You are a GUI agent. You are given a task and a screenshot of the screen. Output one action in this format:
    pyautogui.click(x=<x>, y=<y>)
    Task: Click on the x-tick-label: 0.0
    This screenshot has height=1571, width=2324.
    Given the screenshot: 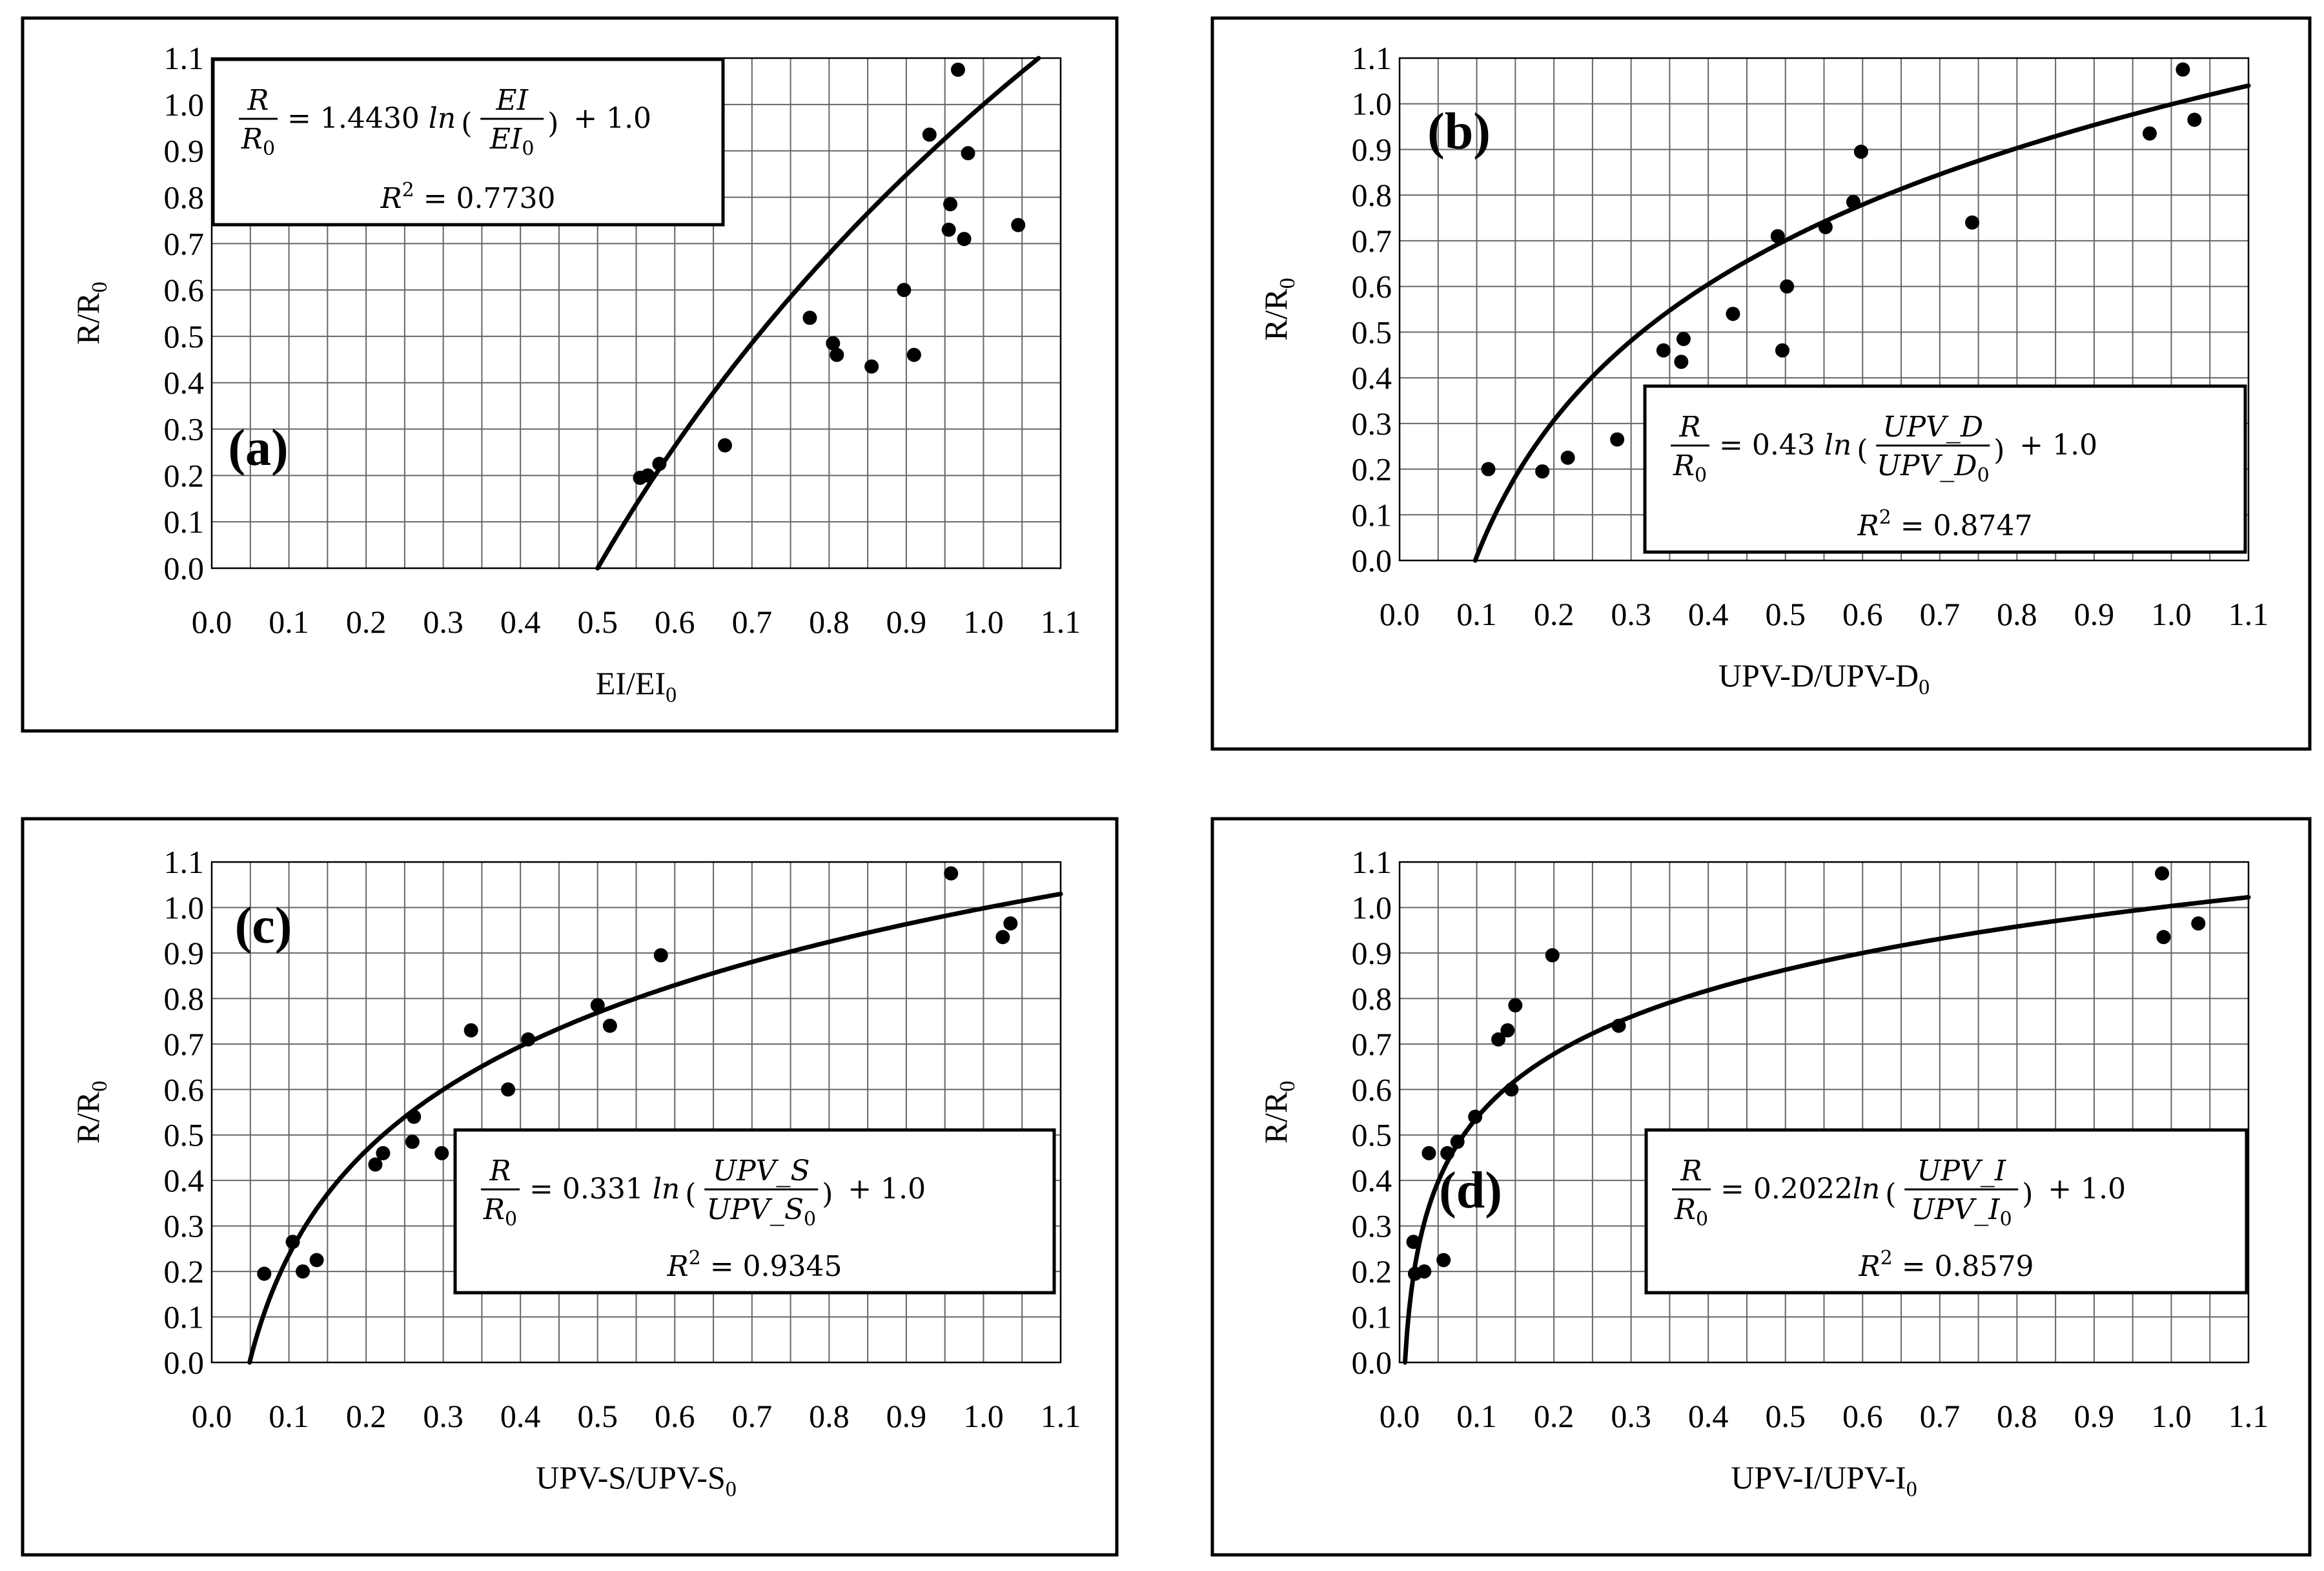 What is the action you would take?
    pyautogui.click(x=1400, y=614)
    